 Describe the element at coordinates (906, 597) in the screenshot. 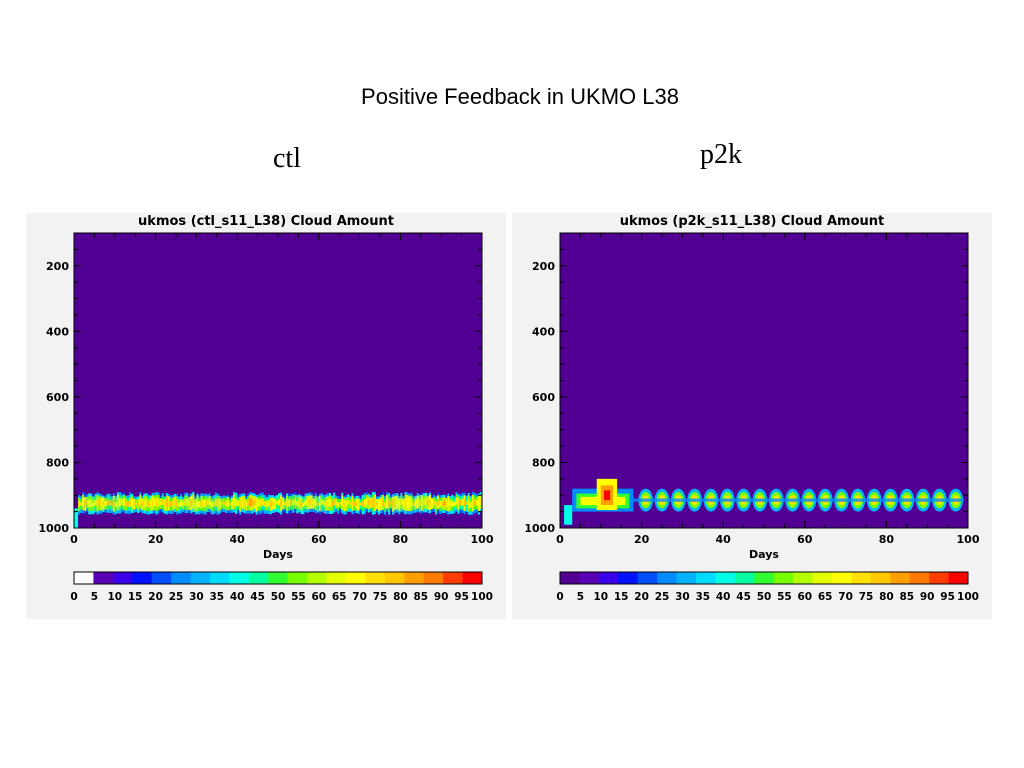

I see `colorbar-tick-label: 85` at that location.